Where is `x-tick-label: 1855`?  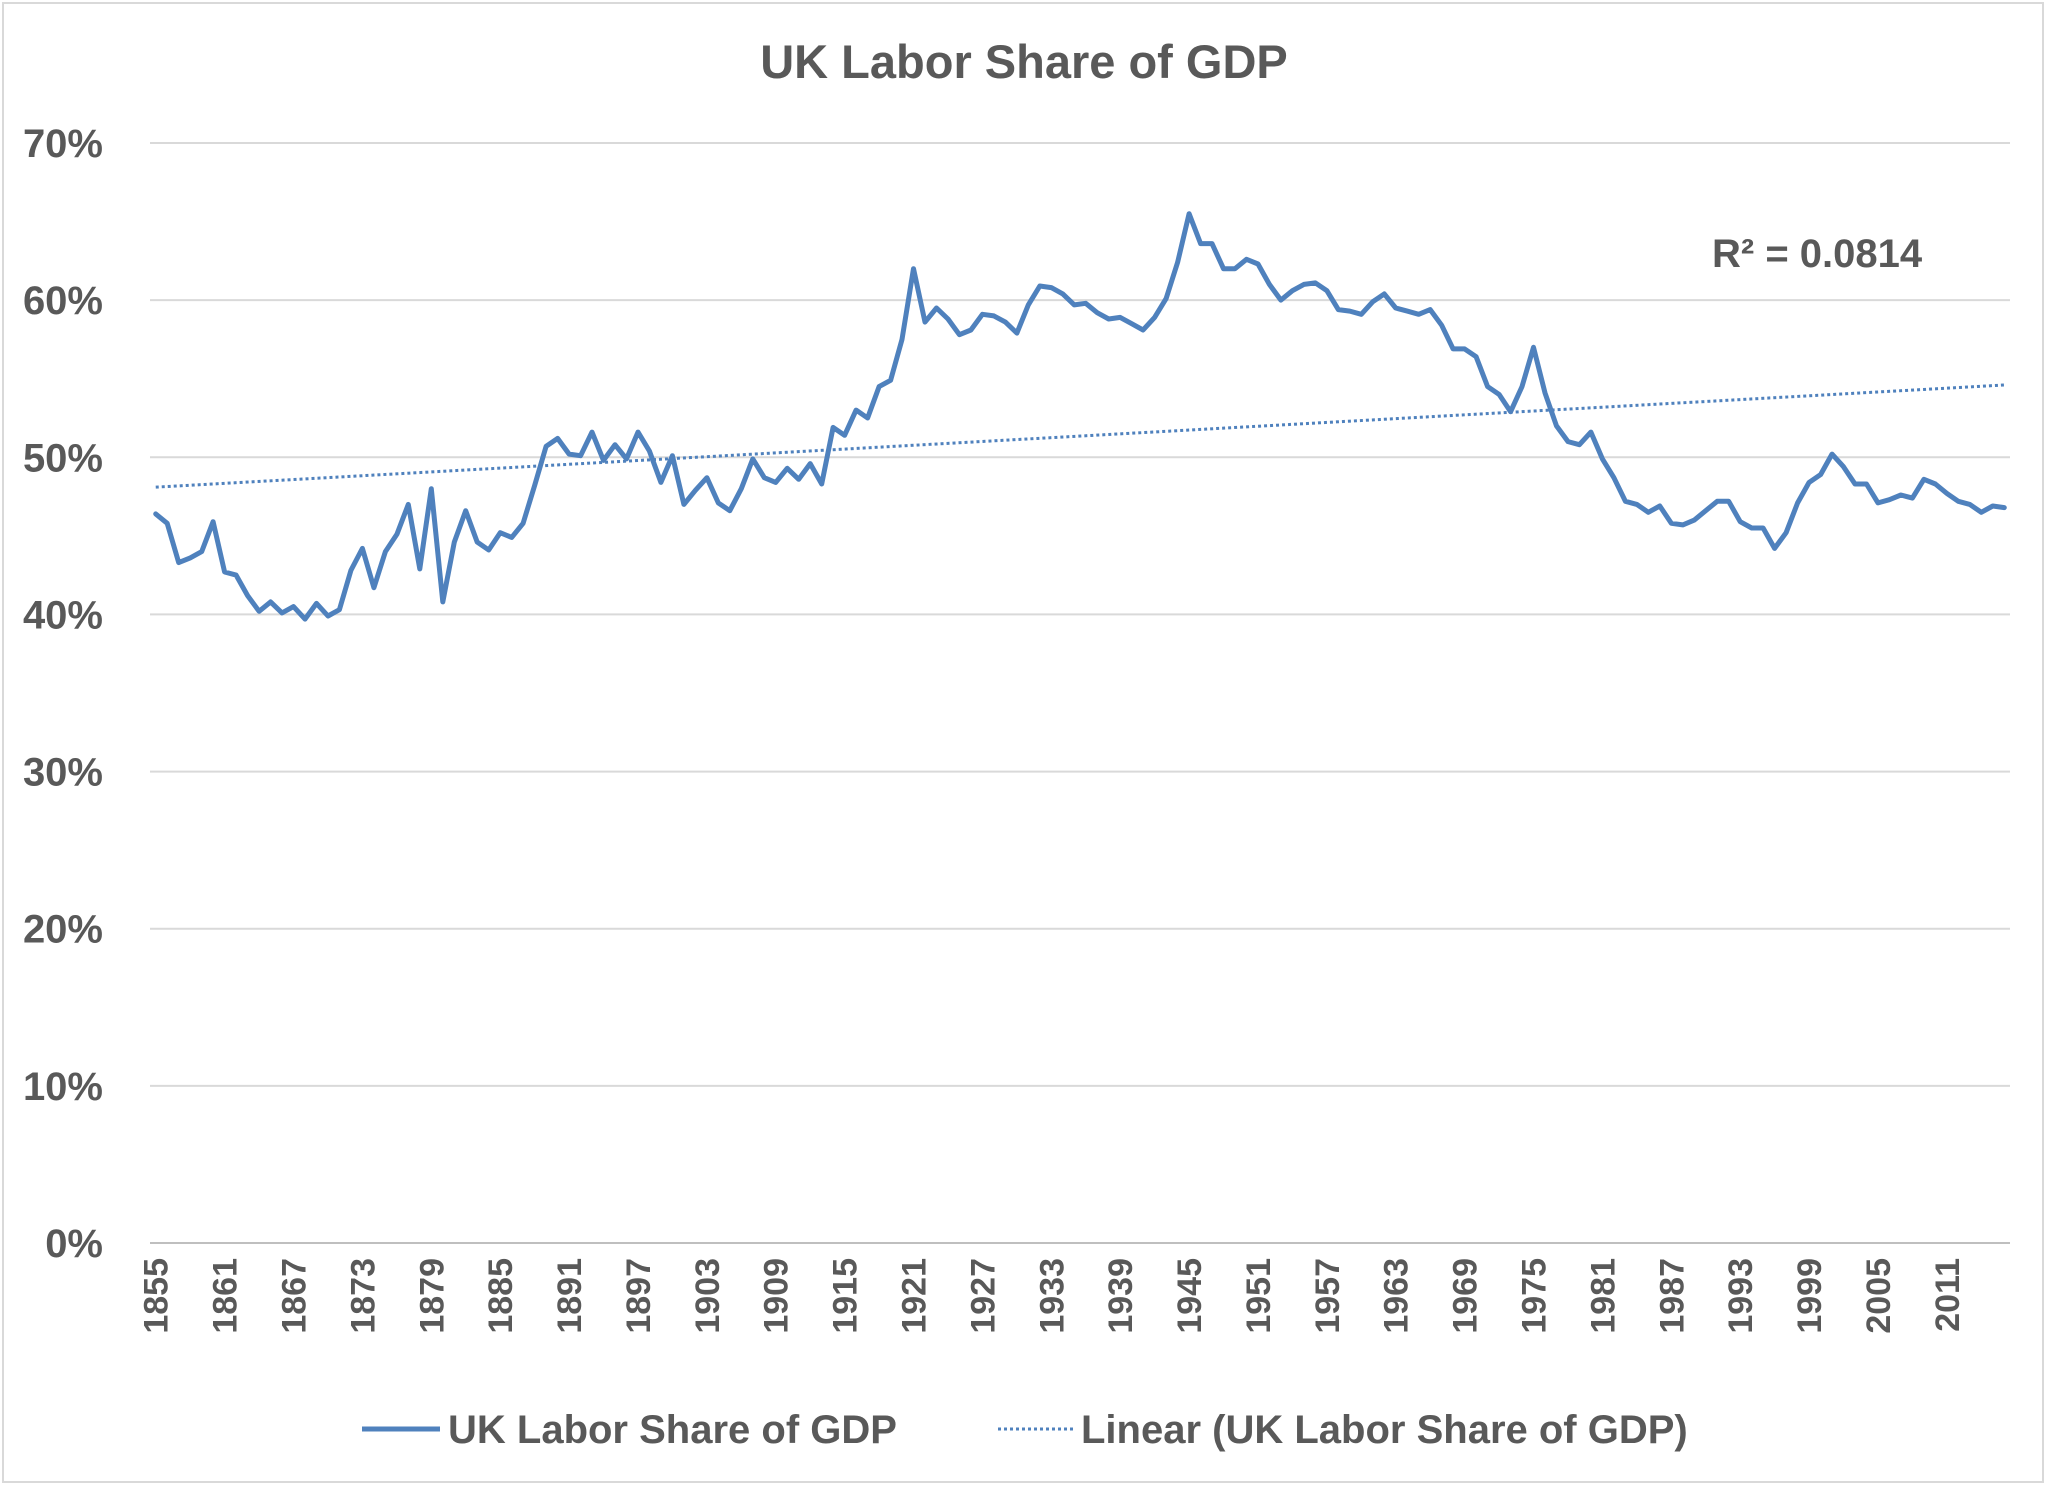
x-tick-label: 1855 is located at coordinates (157, 1296).